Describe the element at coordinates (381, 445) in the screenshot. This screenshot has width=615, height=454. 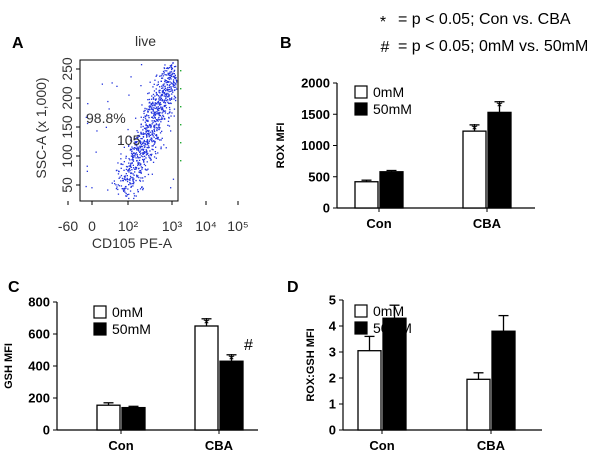
I see `x-tick-label: Con` at that location.